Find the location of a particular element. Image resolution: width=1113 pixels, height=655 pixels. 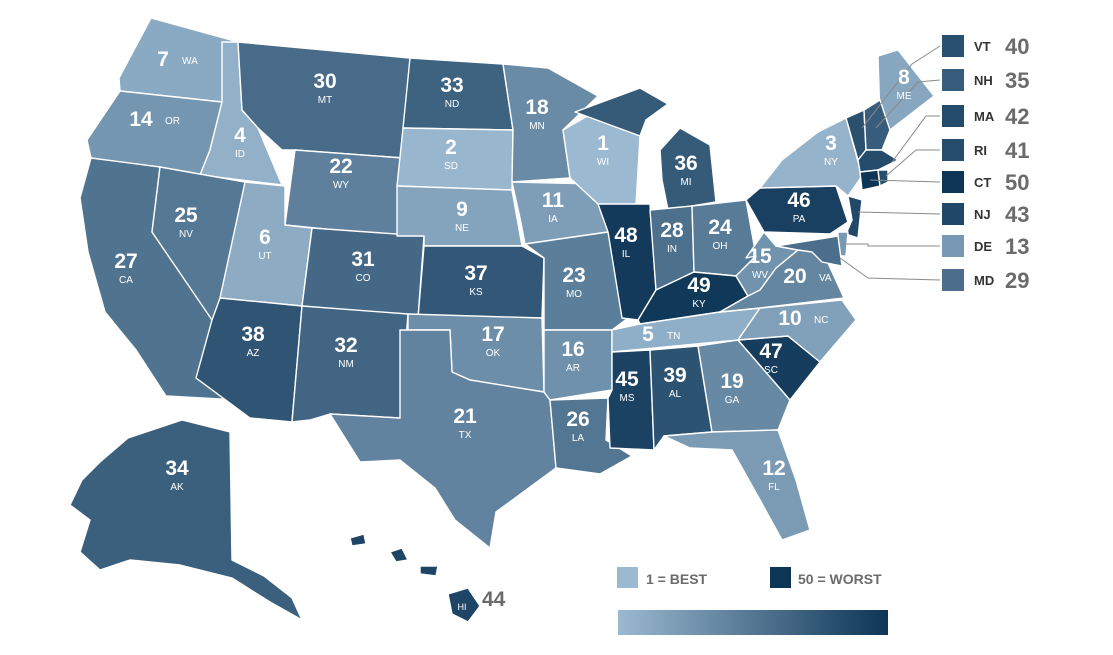

side-swatch-de is located at coordinates (953, 246).